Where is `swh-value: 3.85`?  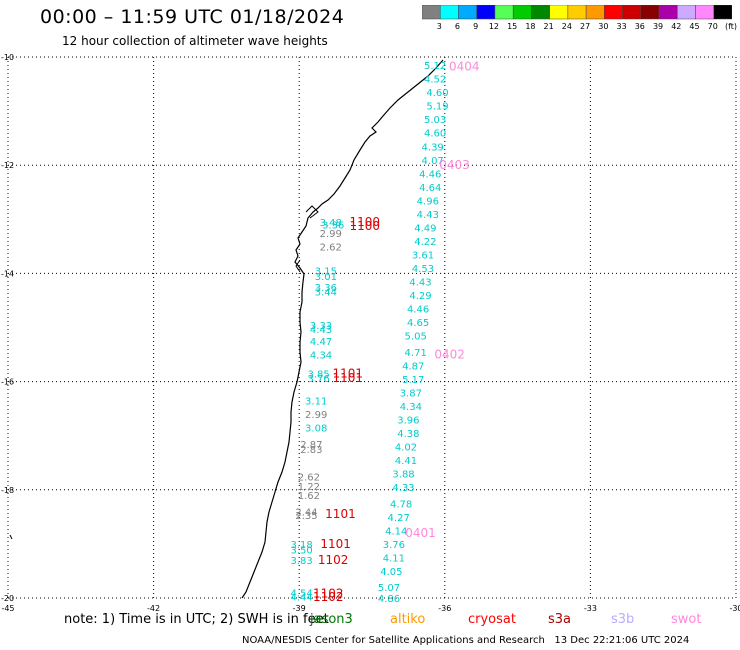 swh-value: 3.85 is located at coordinates (318, 374).